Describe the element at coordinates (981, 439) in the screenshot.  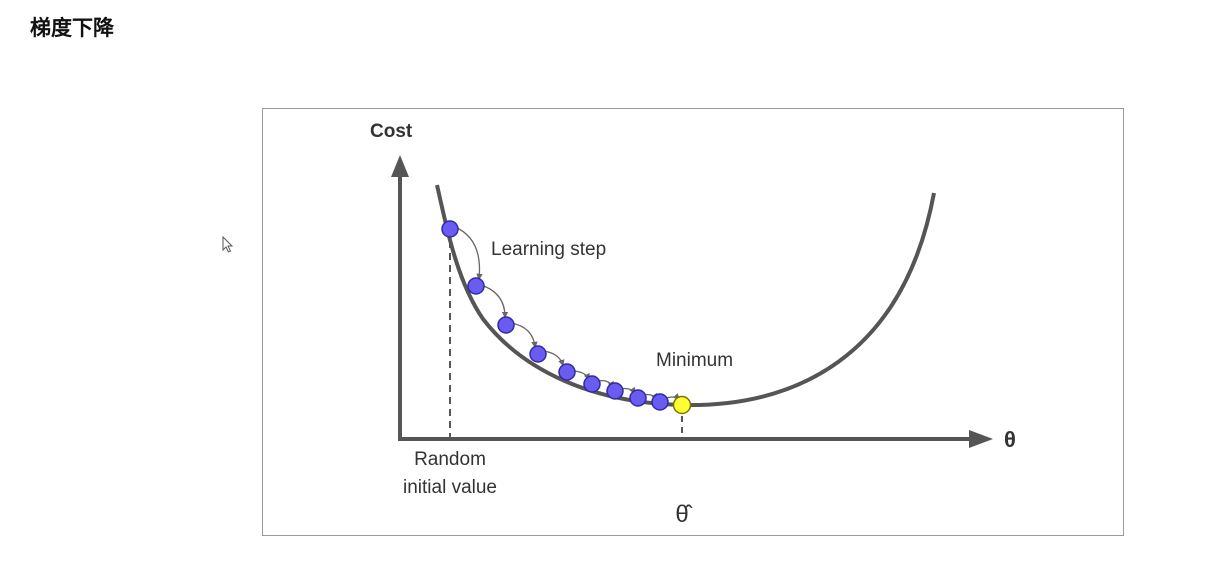
I see `x-axis-arrowhead` at that location.